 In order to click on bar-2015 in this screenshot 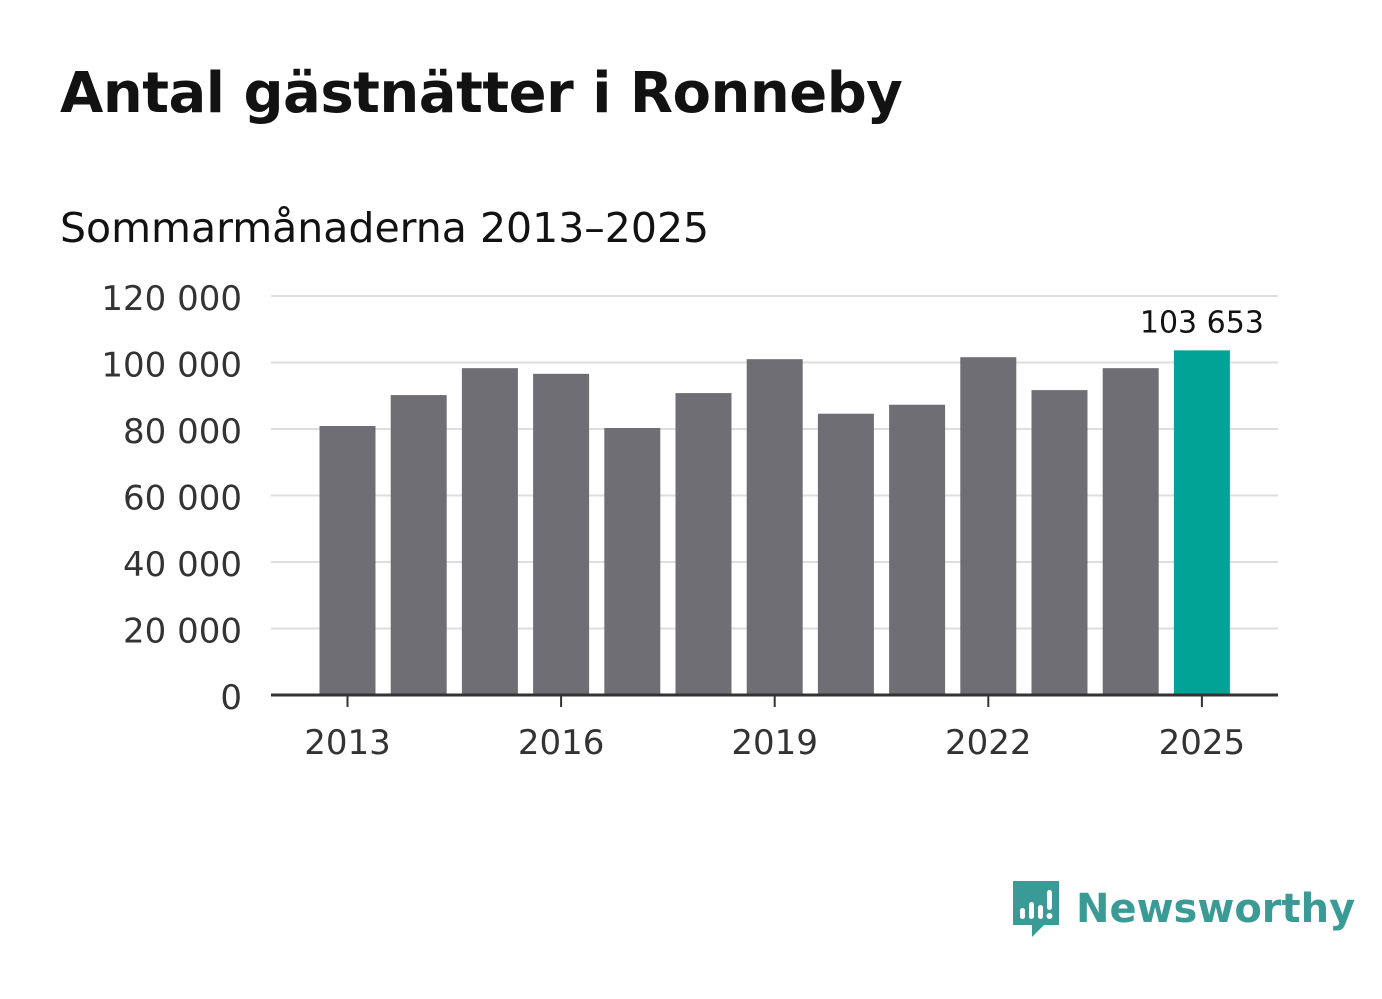, I will do `click(489, 531)`.